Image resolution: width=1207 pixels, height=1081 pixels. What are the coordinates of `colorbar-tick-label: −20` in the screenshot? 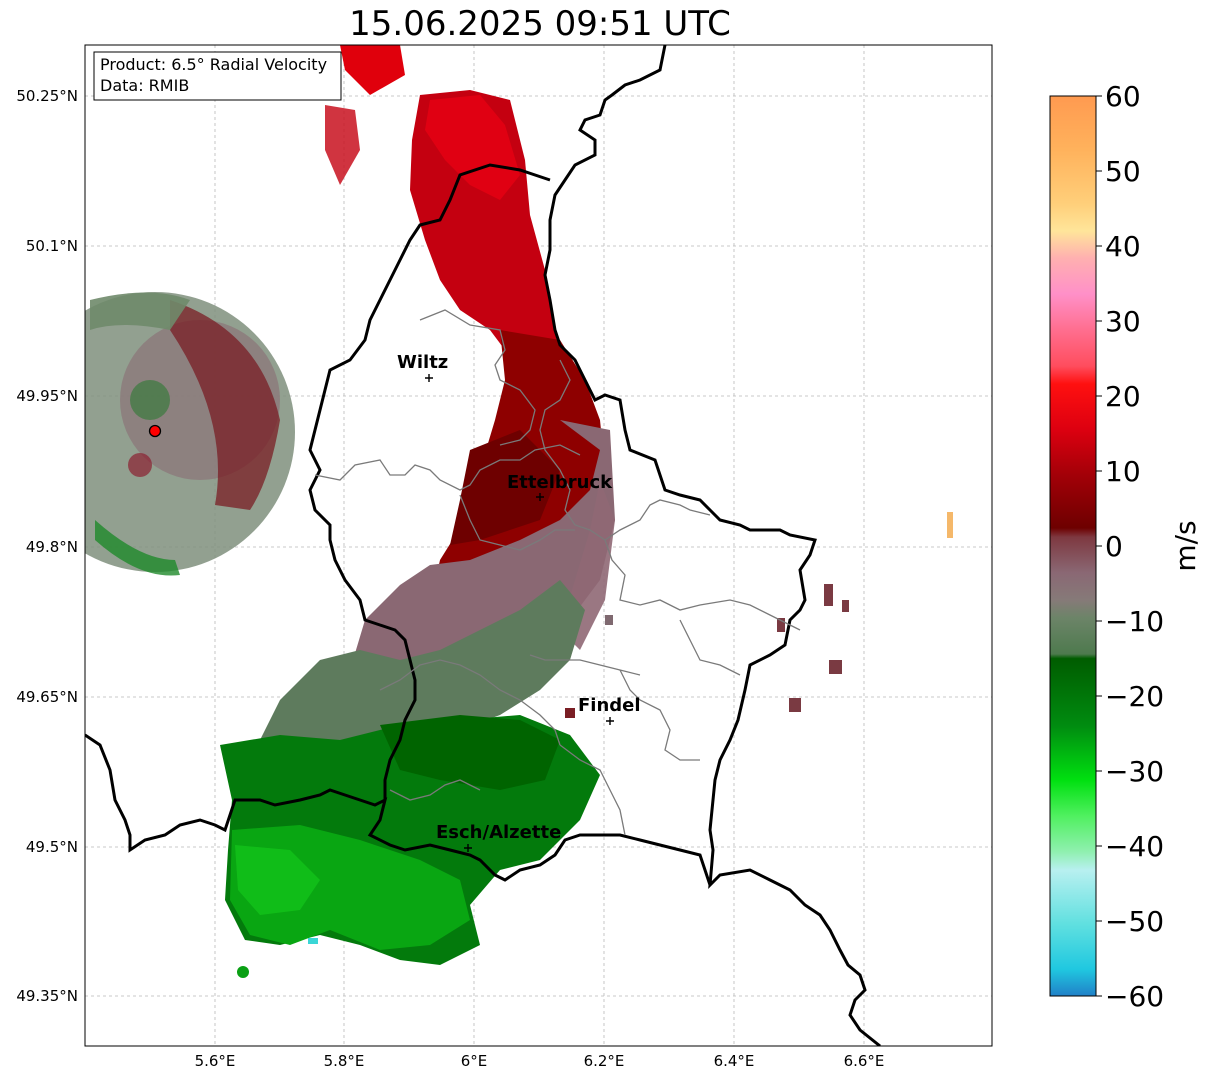 It's located at (1134, 696).